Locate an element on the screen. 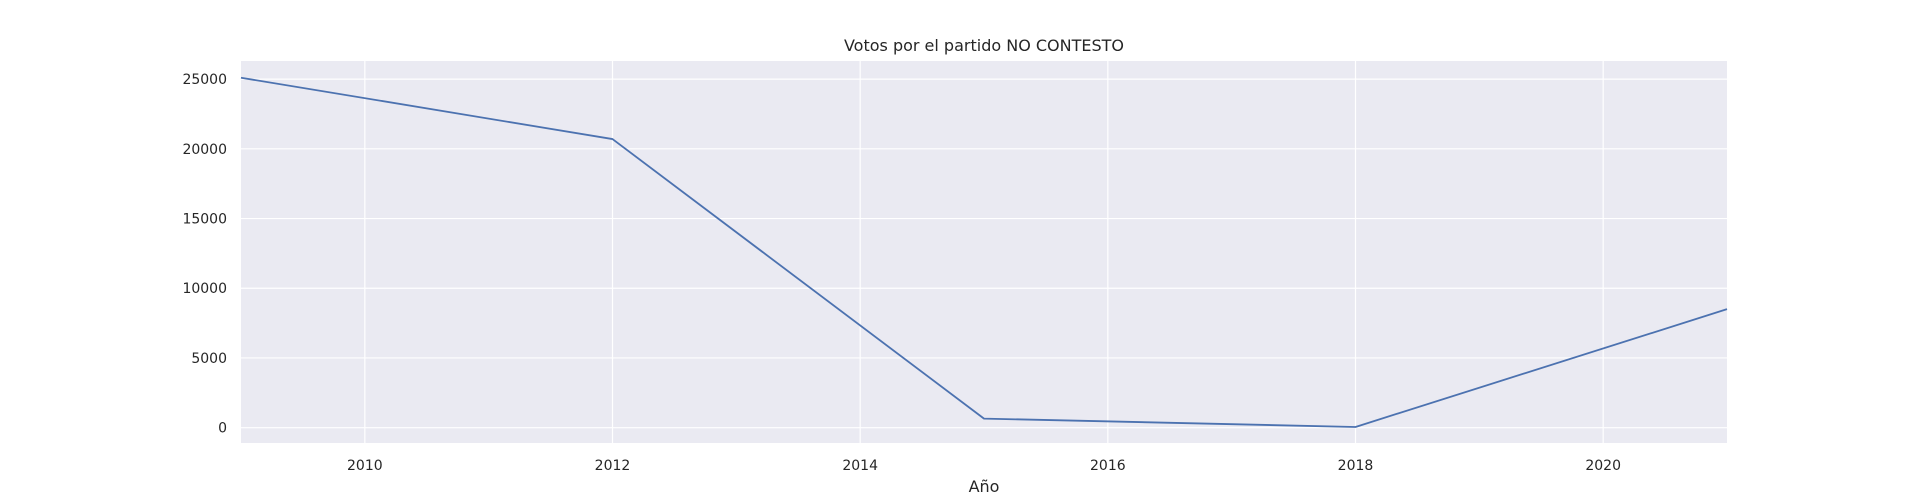  y-tick-label: 5000 is located at coordinates (209, 359).